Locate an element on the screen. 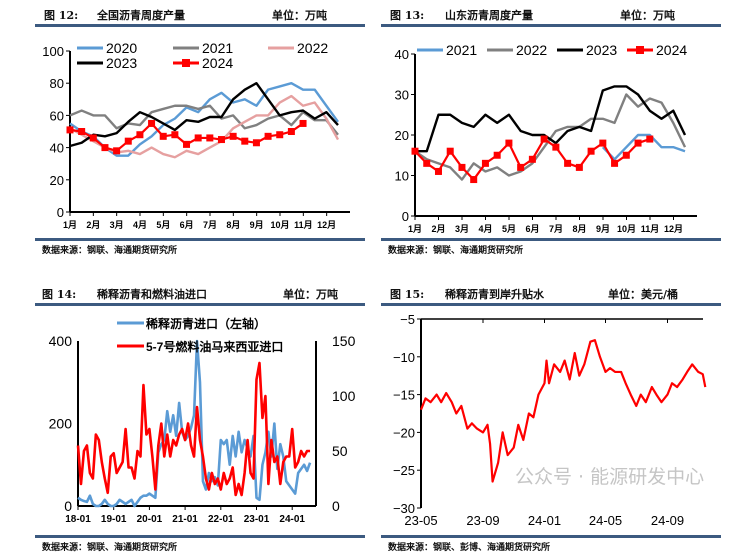 The image size is (746, 560). fig13-rule is located at coordinates (551, 25).